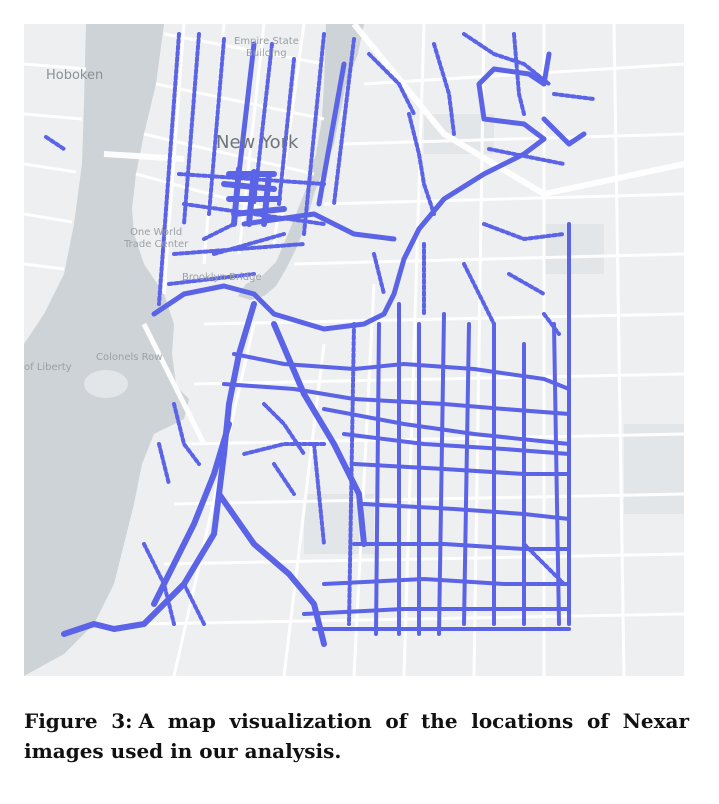  Describe the element at coordinates (301, 162) in the screenshot. I see `east-river` at that location.